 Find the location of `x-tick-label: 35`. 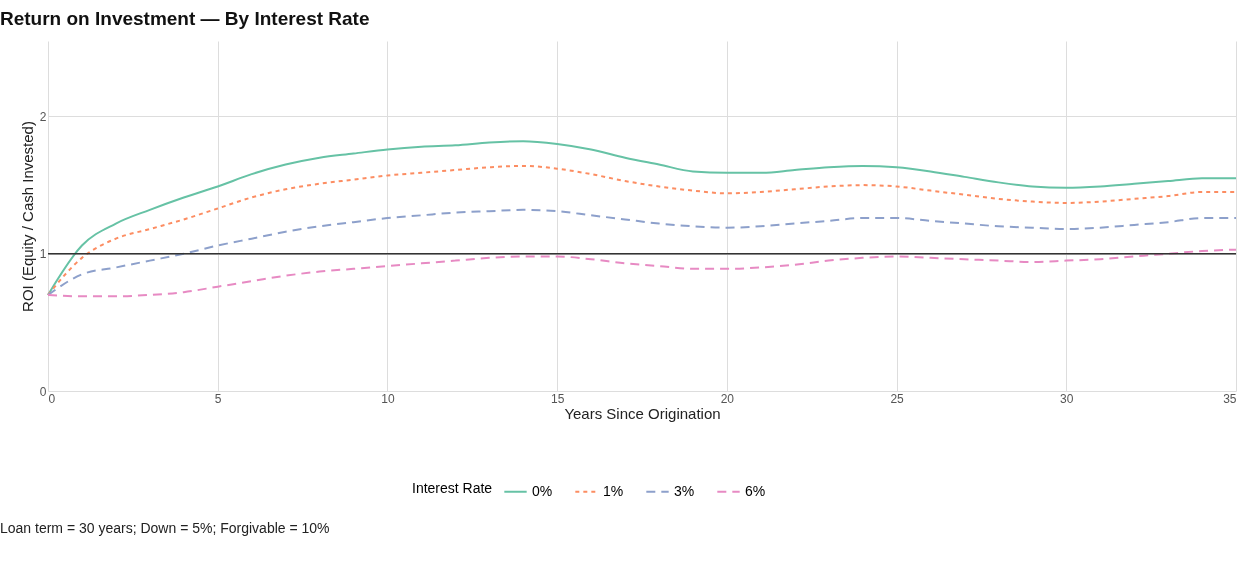

x-tick-label: 35 is located at coordinates (1230, 398).